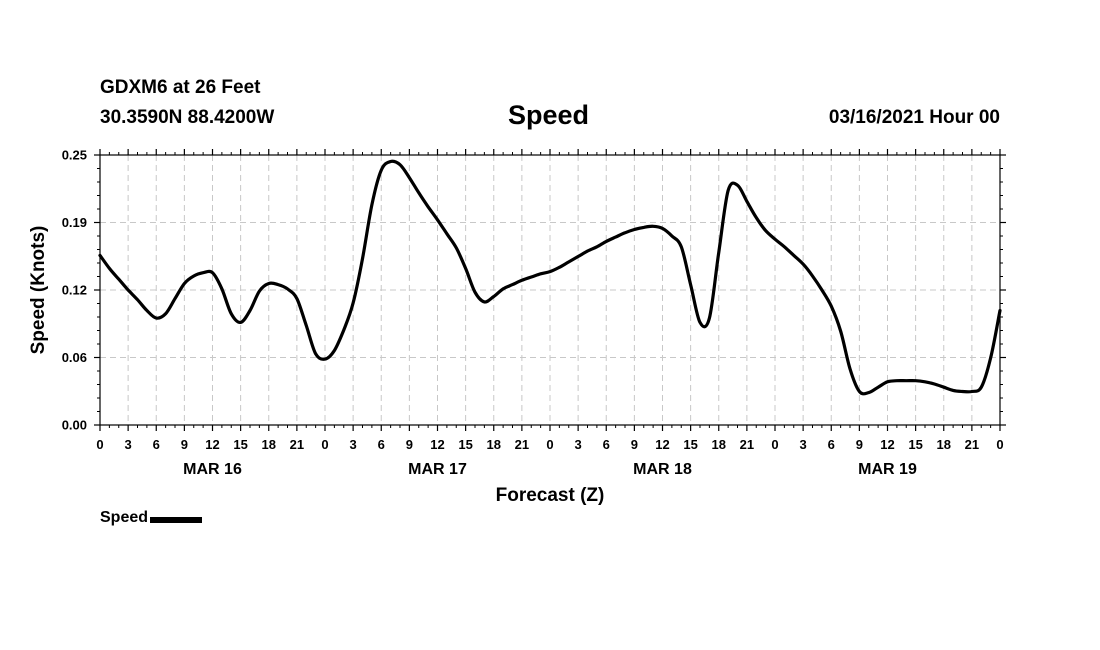 The image size is (1100, 650). I want to click on y-axis-title: Speed (Knots), so click(38, 290).